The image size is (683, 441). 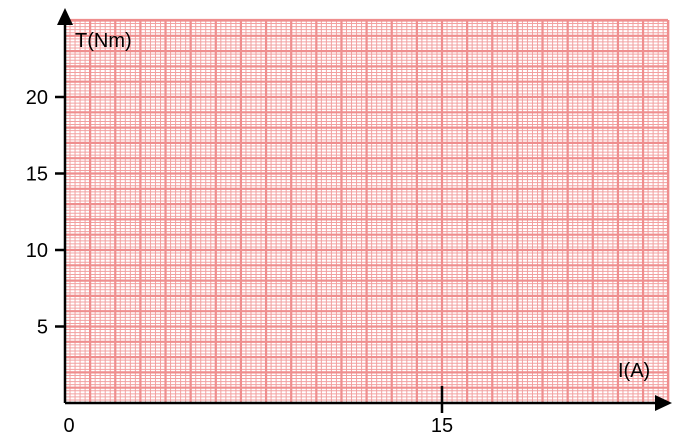 I want to click on y-tick-label: 15, so click(x=37, y=175).